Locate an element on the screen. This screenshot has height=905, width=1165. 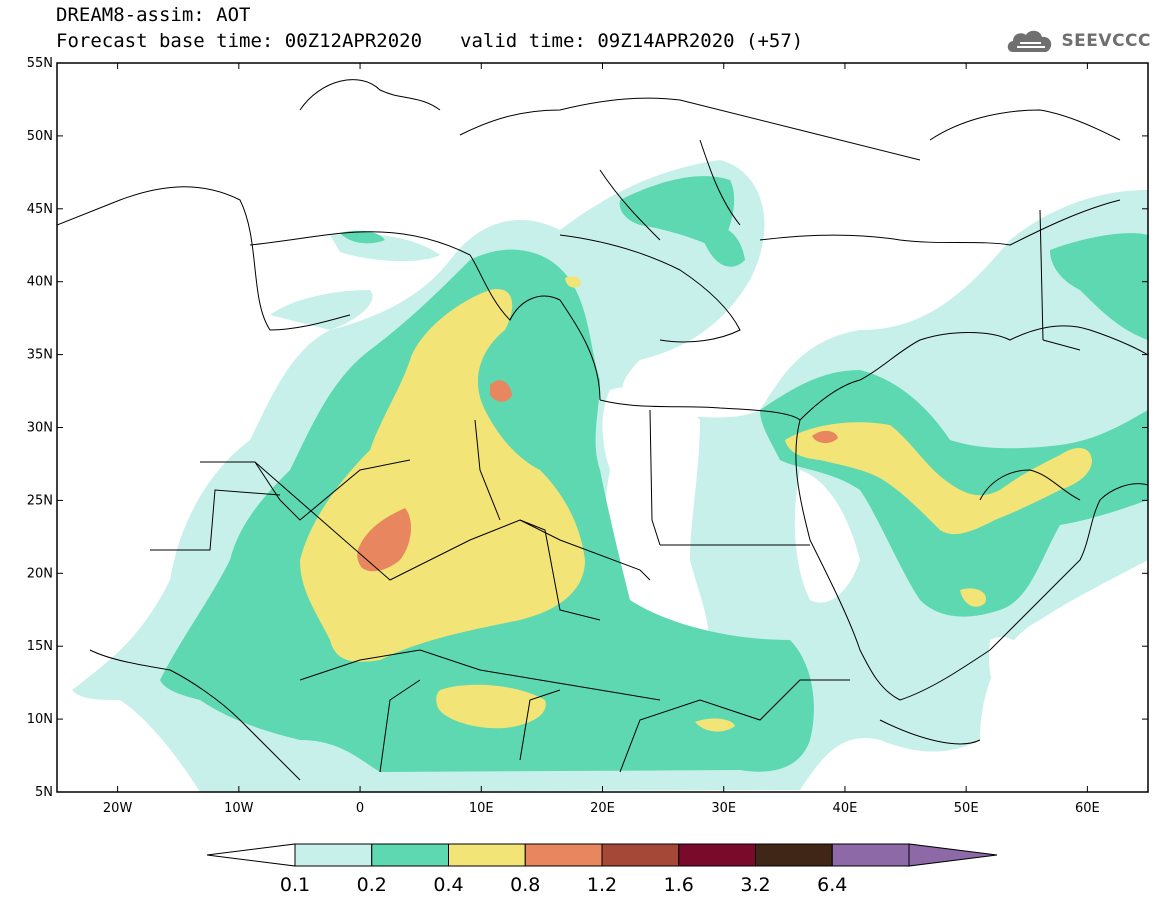
aot-colorbar: 0.1 0.2 0.4 0.8 1.2 1.6 3.2 6.4 is located at coordinates (602, 869).